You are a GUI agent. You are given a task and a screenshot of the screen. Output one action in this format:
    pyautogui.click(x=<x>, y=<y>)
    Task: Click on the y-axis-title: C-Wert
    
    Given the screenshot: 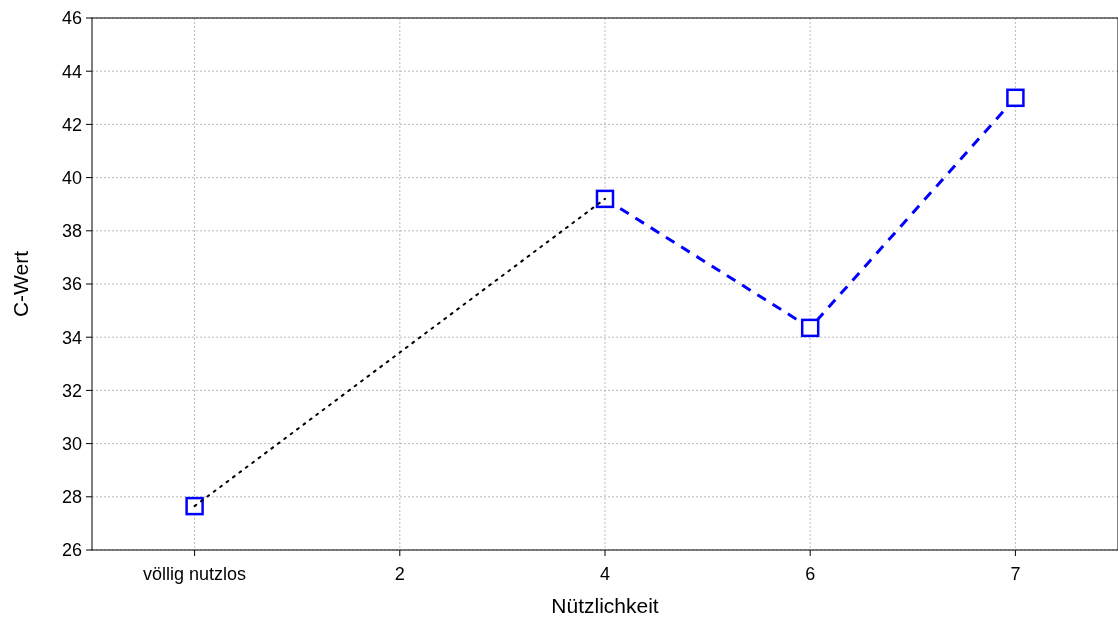 What is the action you would take?
    pyautogui.click(x=20, y=284)
    